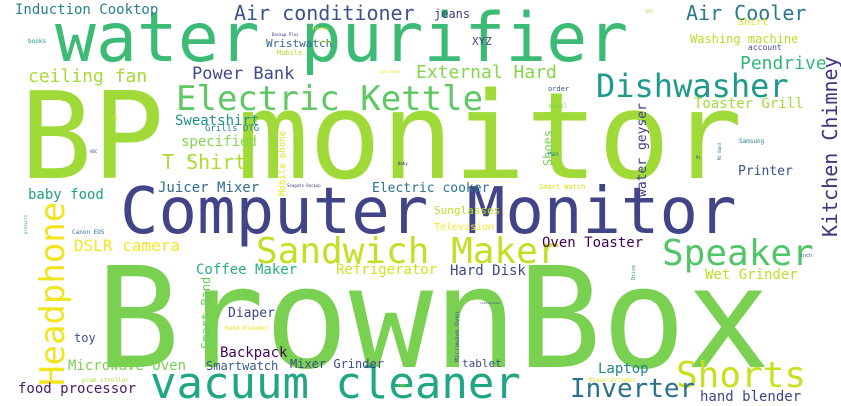  I want to click on word-mobile: Mobile, so click(290, 53).